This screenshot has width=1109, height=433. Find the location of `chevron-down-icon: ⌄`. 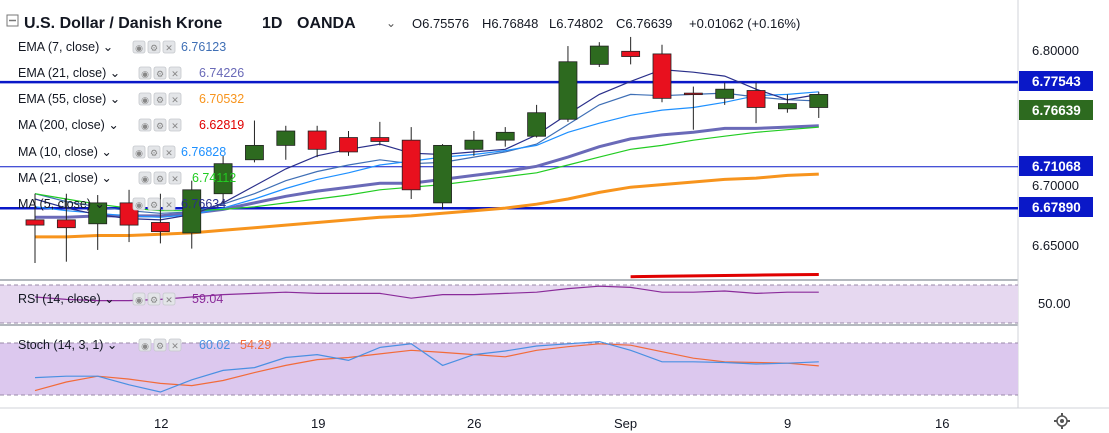

chevron-down-icon: ⌄ is located at coordinates (391, 23).